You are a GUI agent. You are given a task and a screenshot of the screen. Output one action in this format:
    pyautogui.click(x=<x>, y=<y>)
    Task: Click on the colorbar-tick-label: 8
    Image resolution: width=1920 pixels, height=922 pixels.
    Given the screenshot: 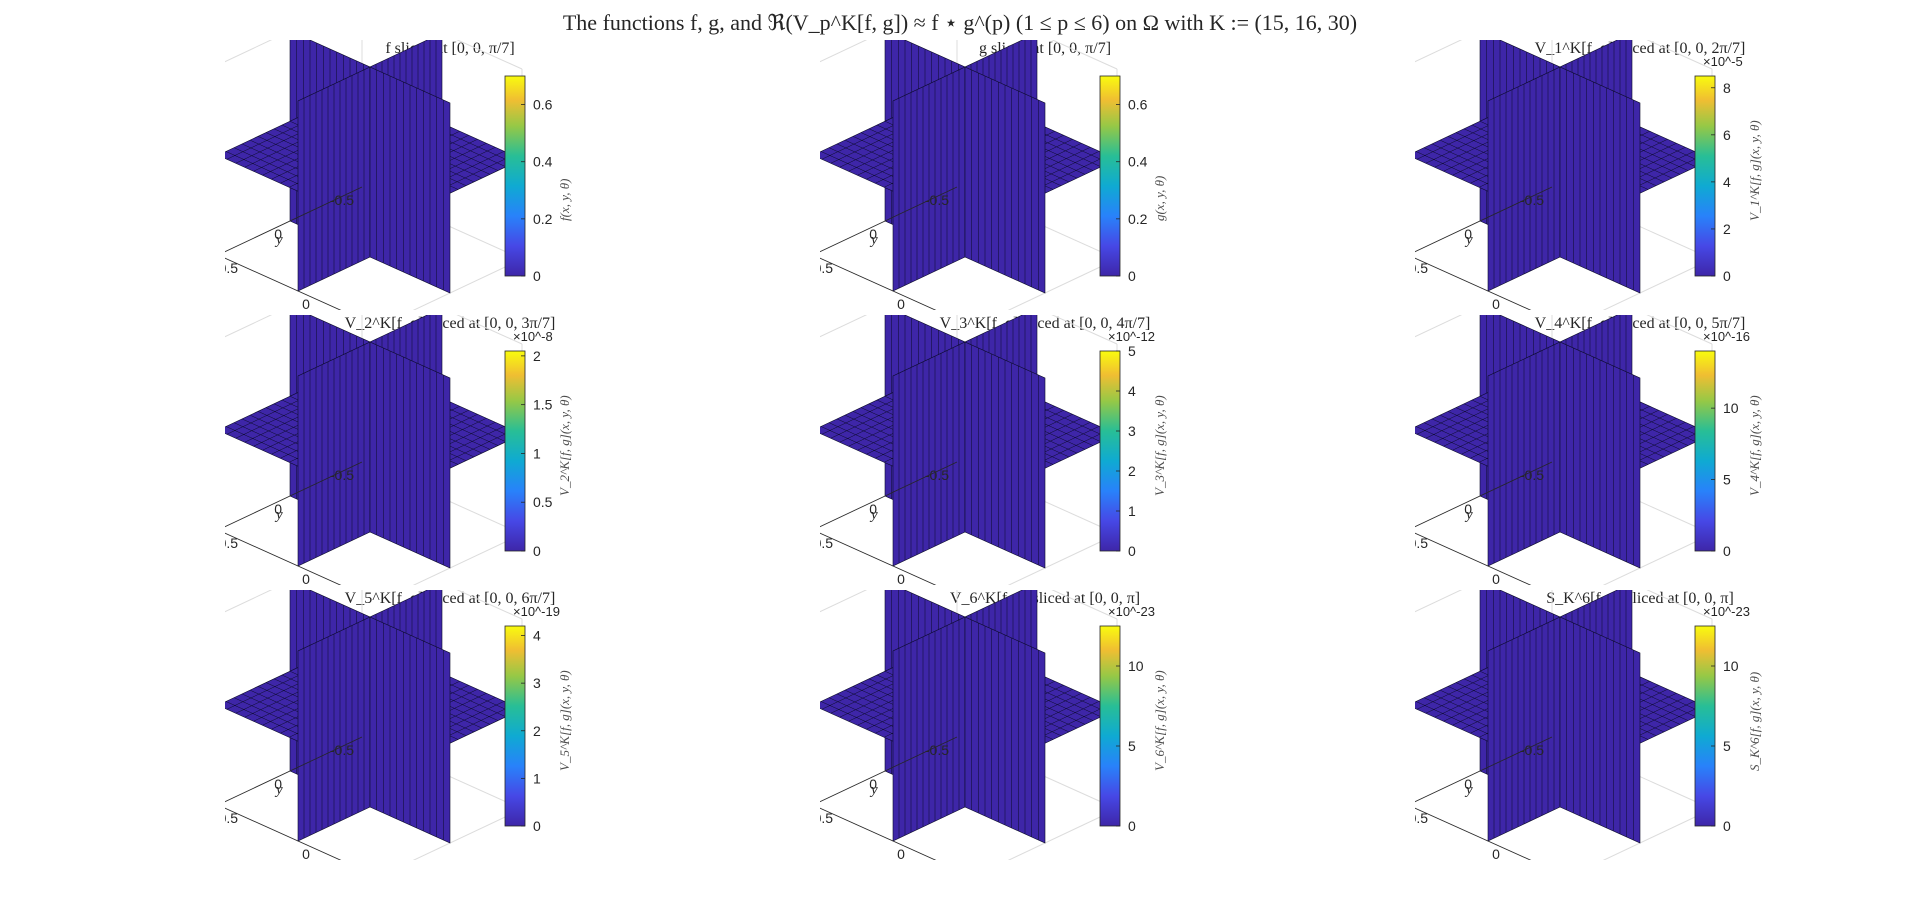 What is the action you would take?
    pyautogui.click(x=1727, y=88)
    